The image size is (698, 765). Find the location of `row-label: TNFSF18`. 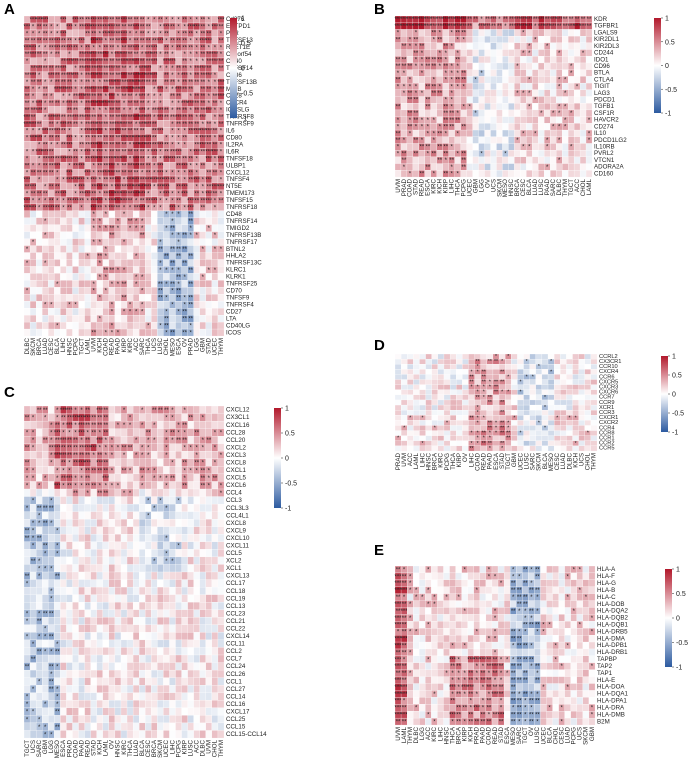

row-label: TNFSF18 is located at coordinates (239, 158).